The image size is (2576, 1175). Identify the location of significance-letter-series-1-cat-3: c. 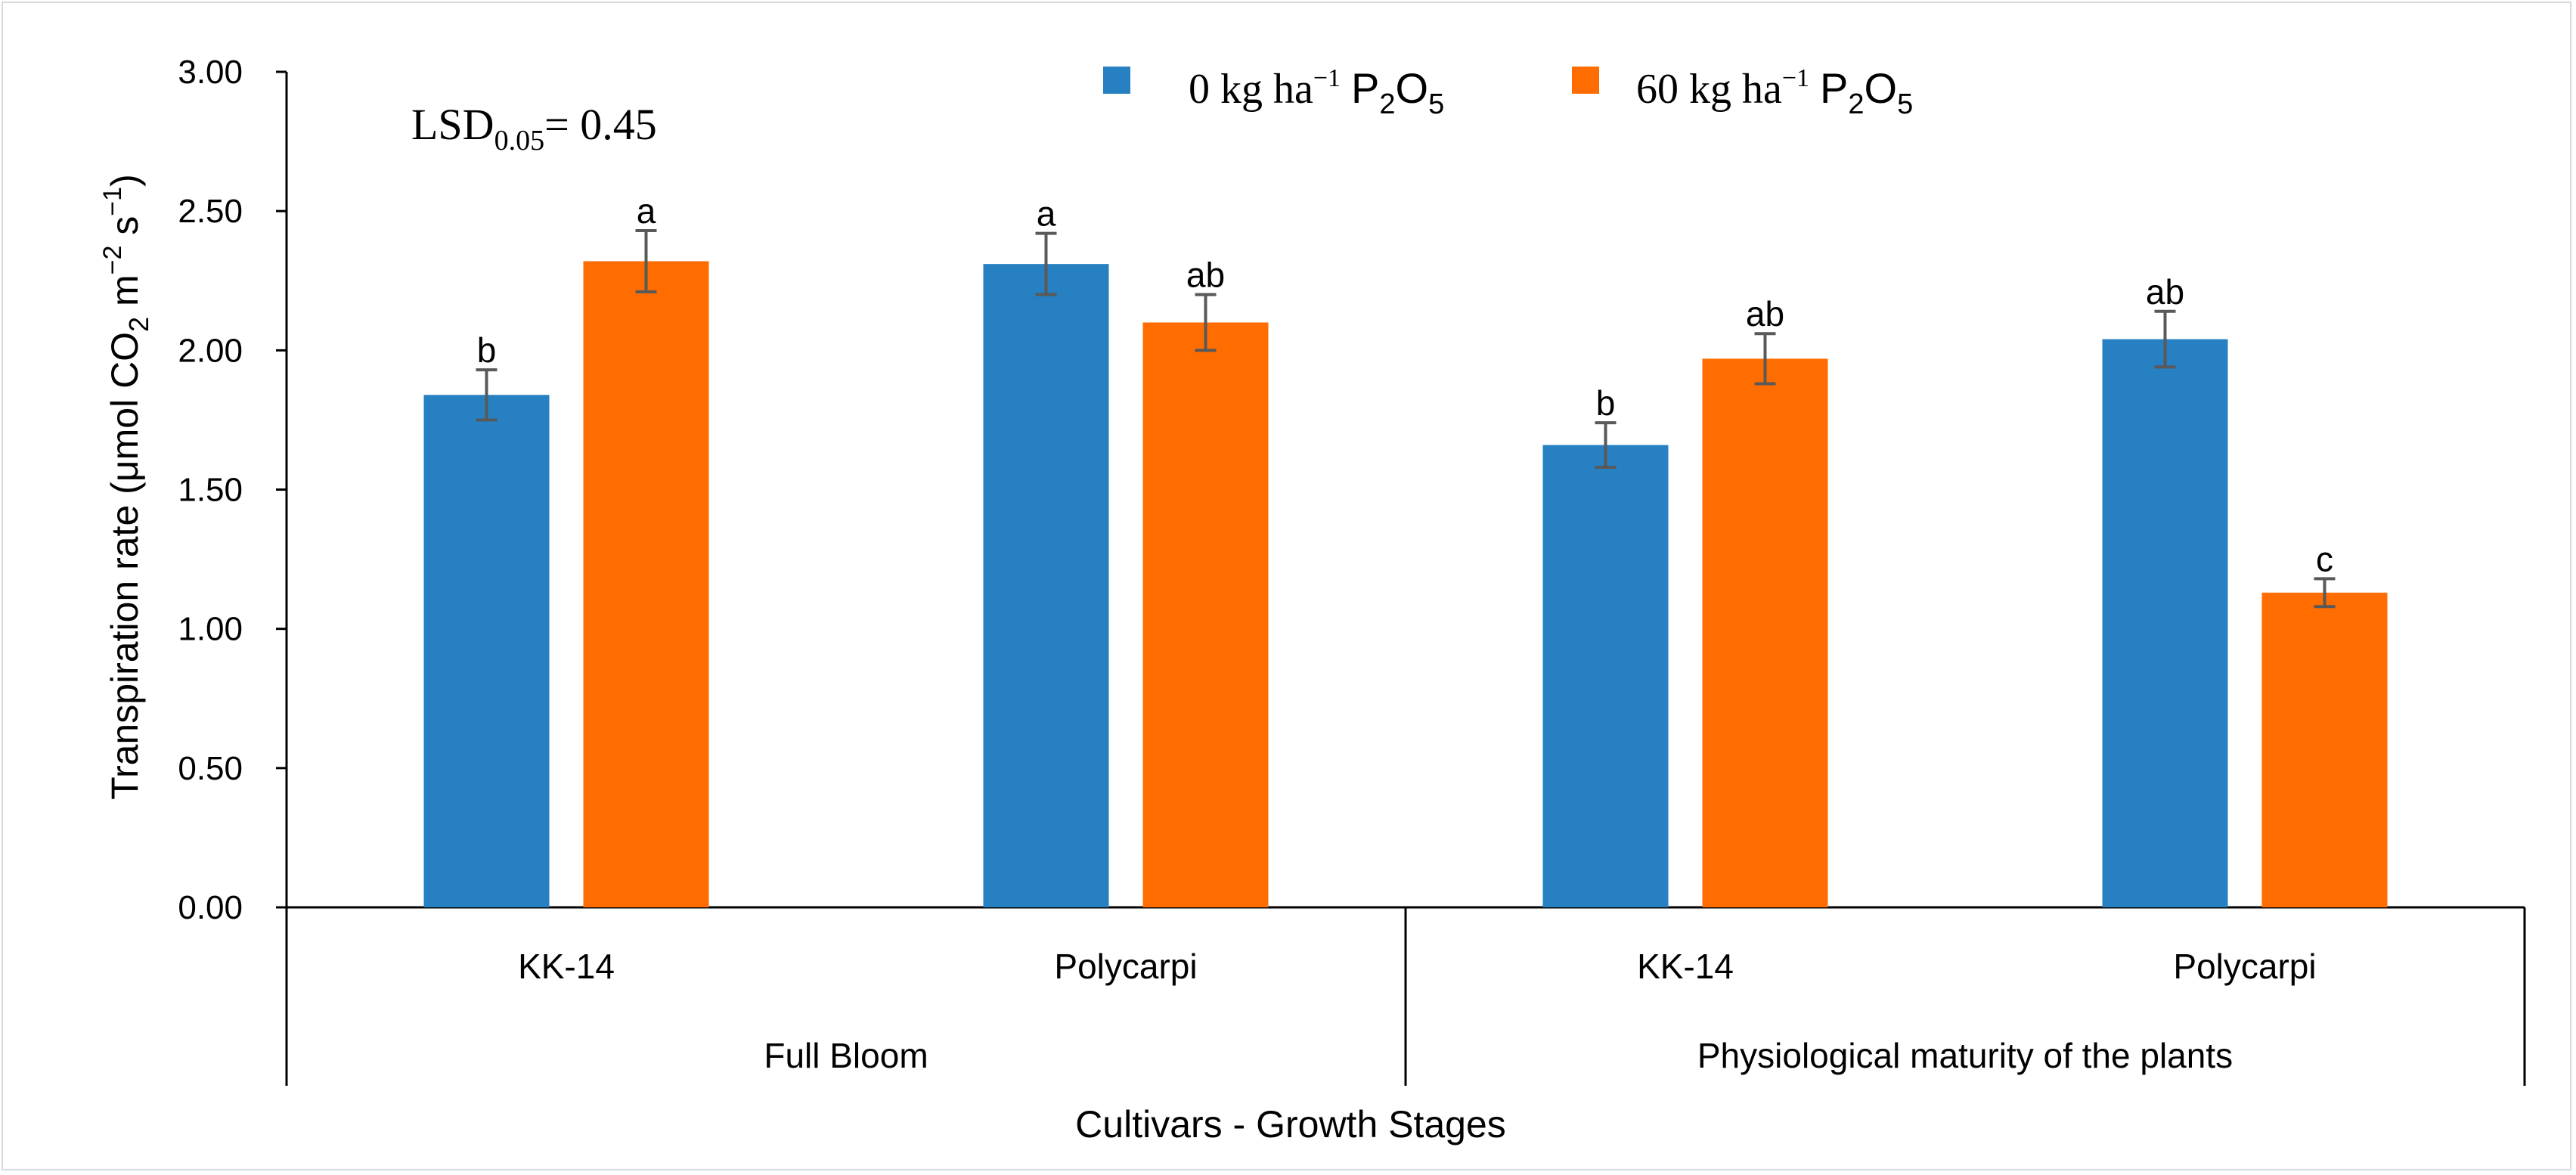
(2324, 558).